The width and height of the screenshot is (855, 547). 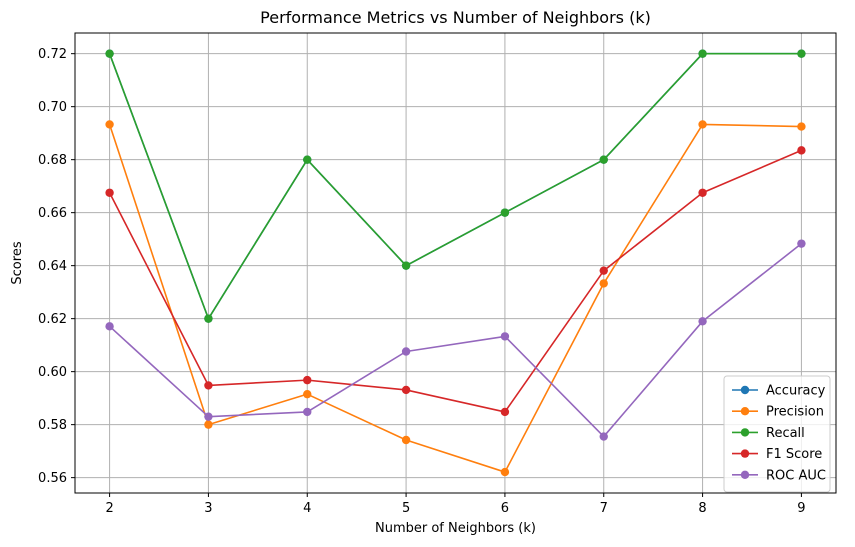 What do you see at coordinates (52, 160) in the screenshot?
I see `y-tick-label: 0.68` at bounding box center [52, 160].